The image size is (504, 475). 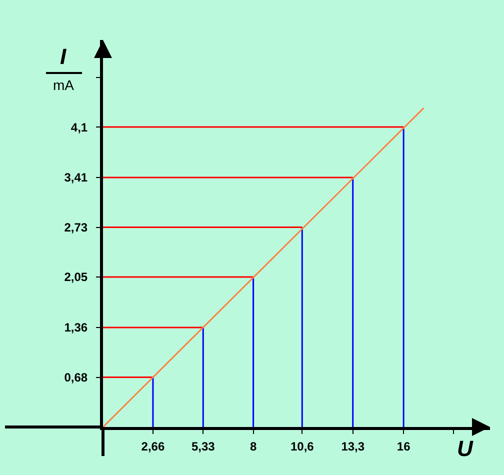 I want to click on y-tick-label: 0,68, so click(x=76, y=377).